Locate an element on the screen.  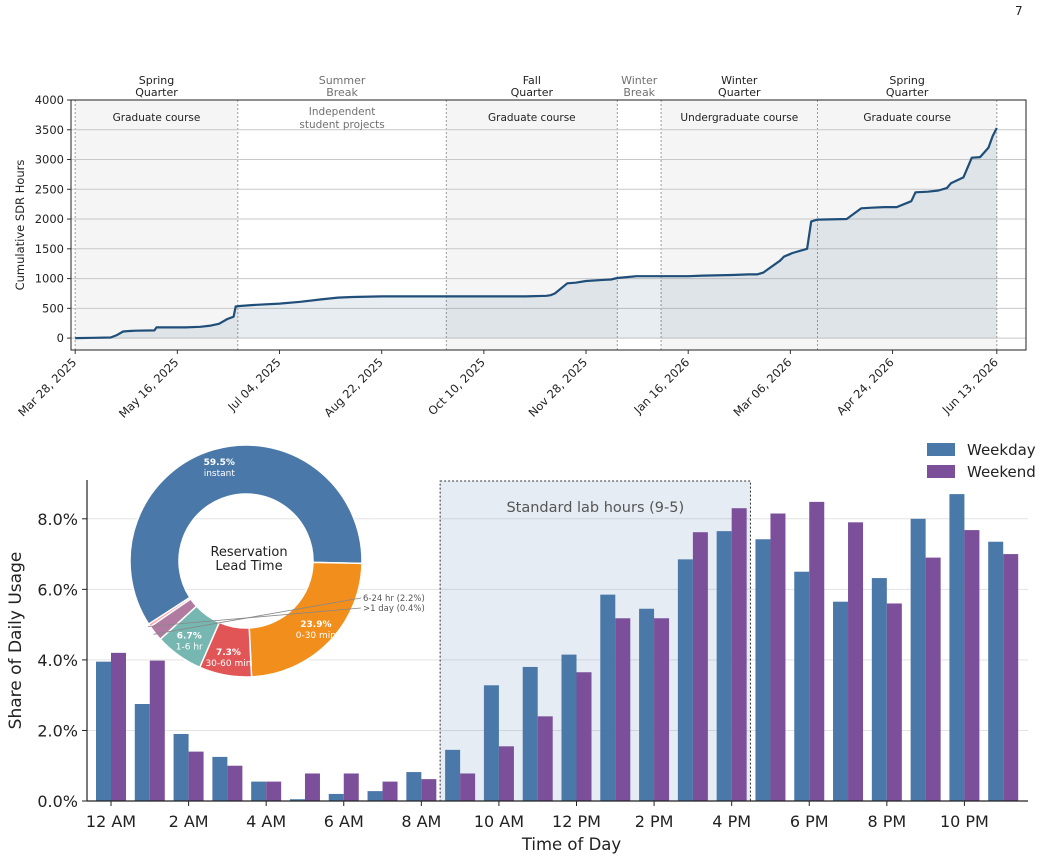
x-tick-label: Apr 24, 2026 is located at coordinates (865, 386).